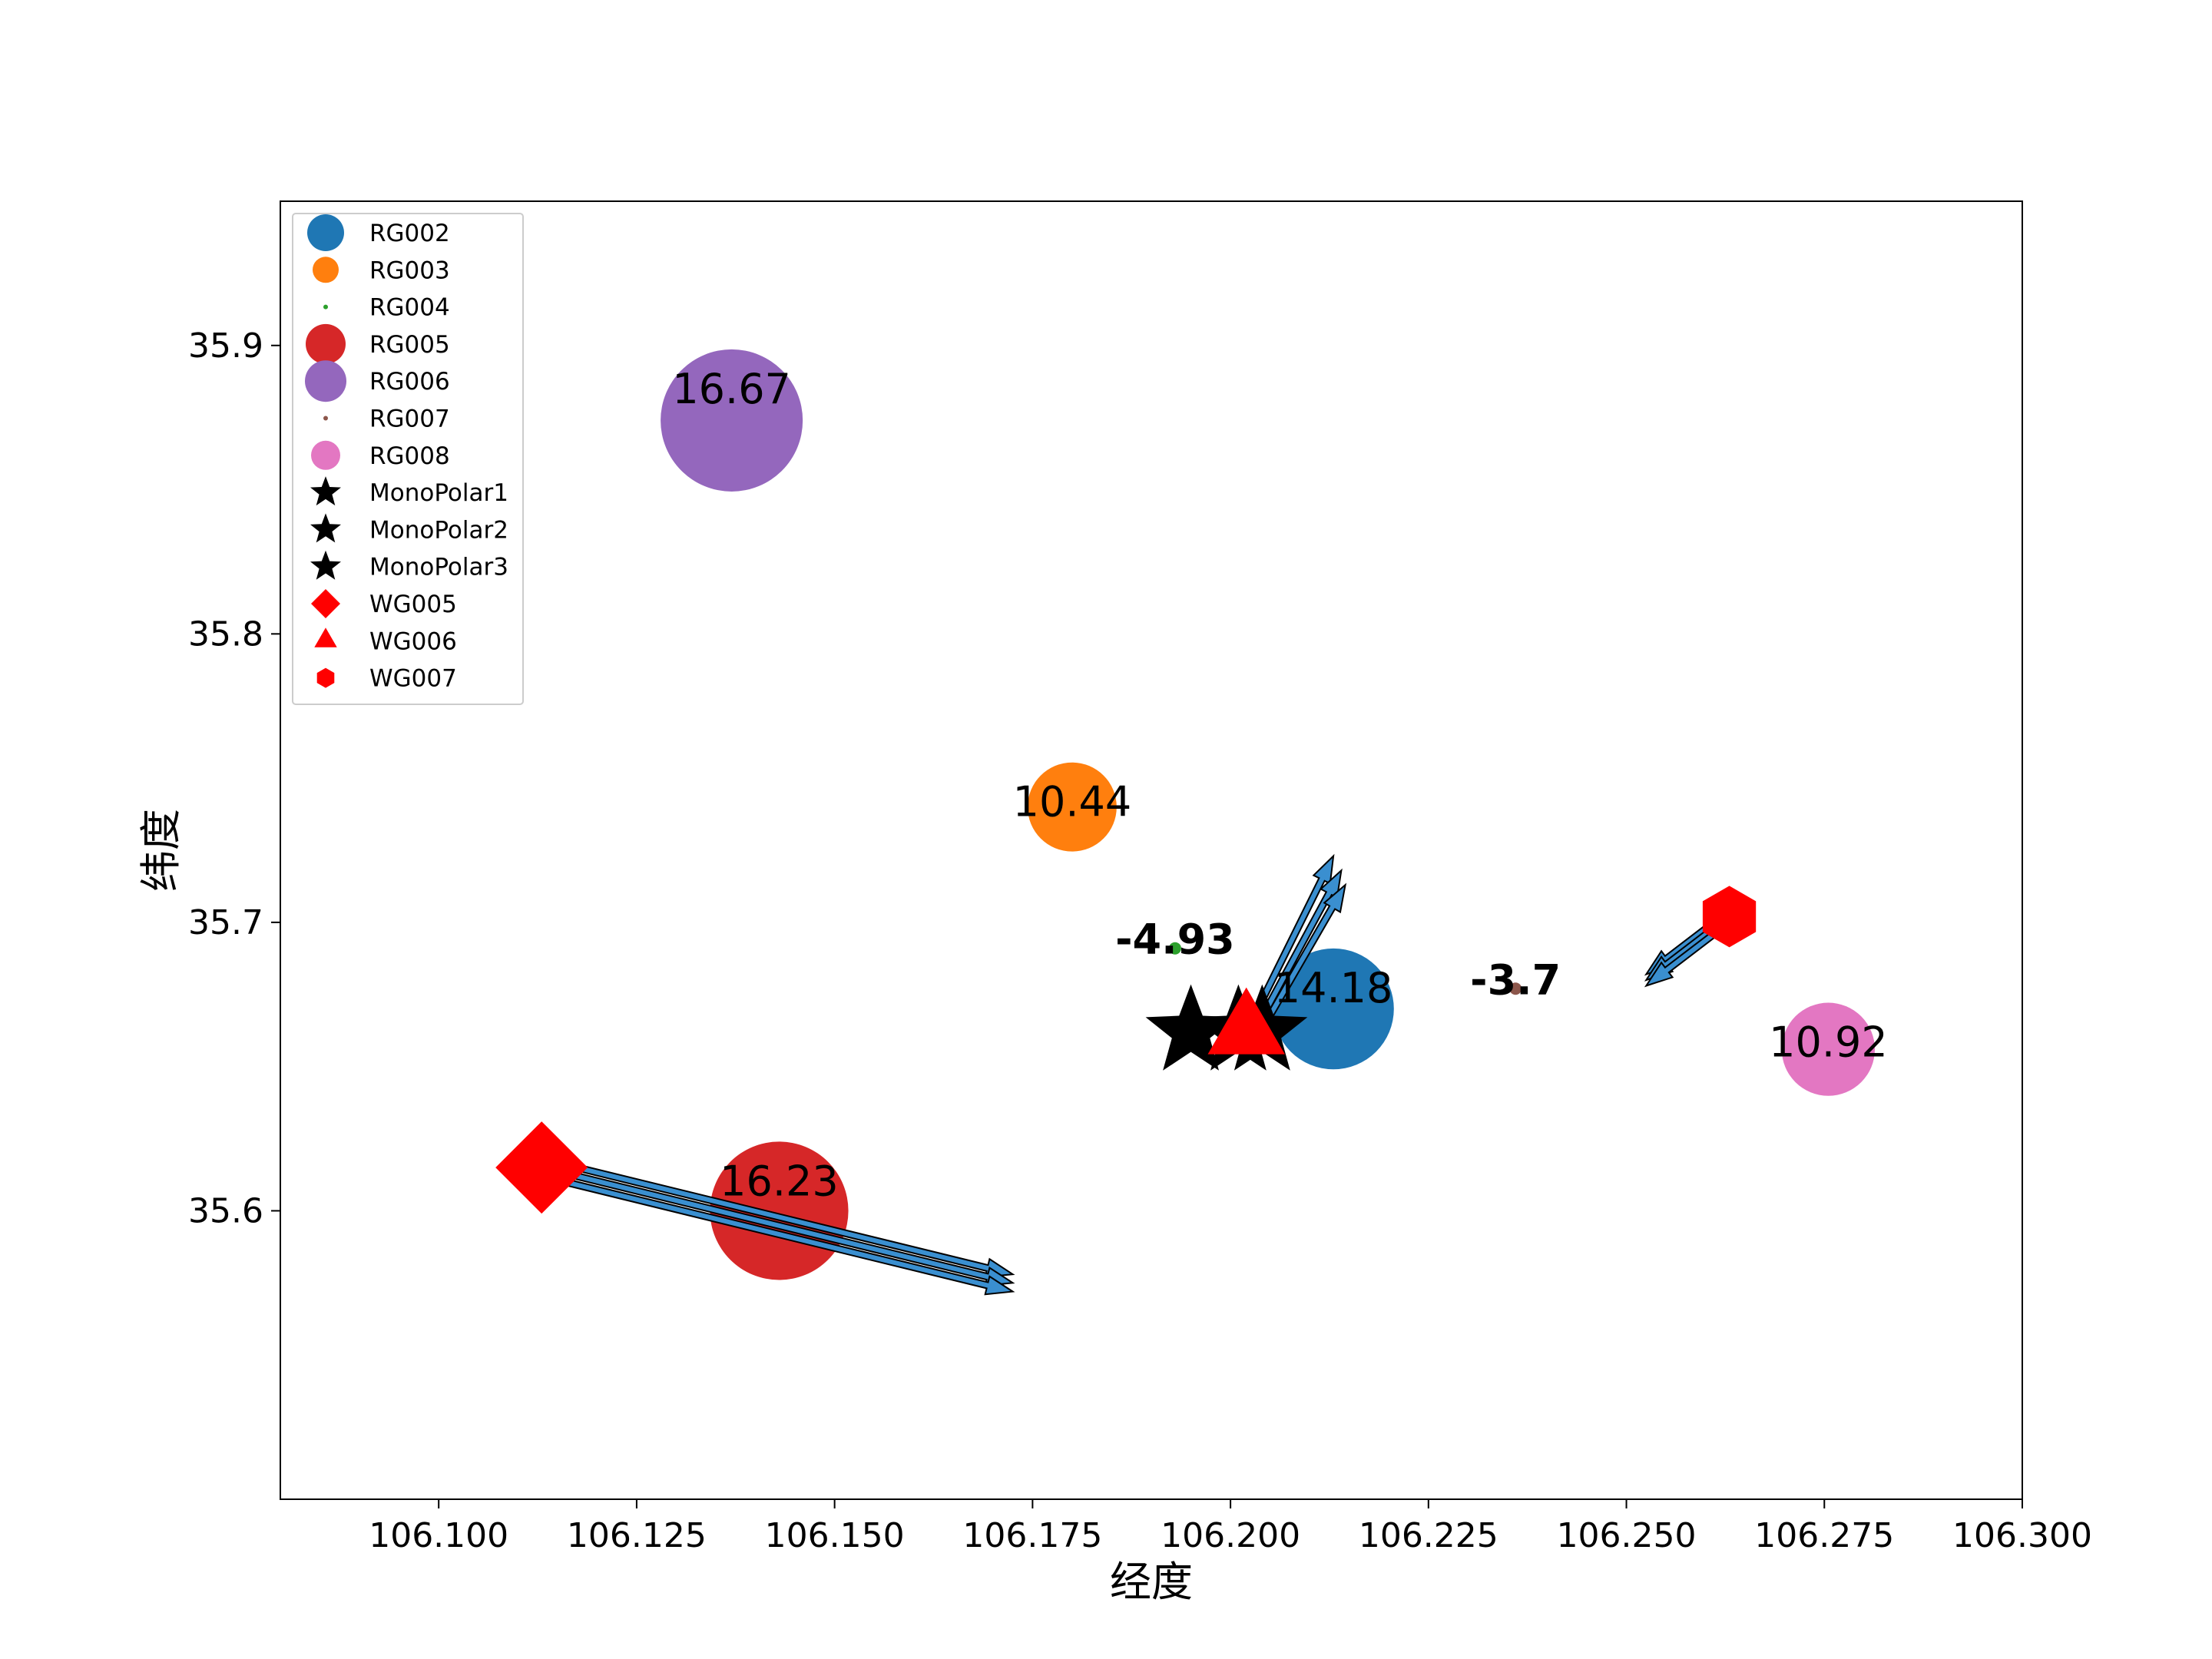 The height and width of the screenshot is (1659, 2212). Describe the element at coordinates (326, 455) in the screenshot. I see `legend-marker-rg008` at that location.